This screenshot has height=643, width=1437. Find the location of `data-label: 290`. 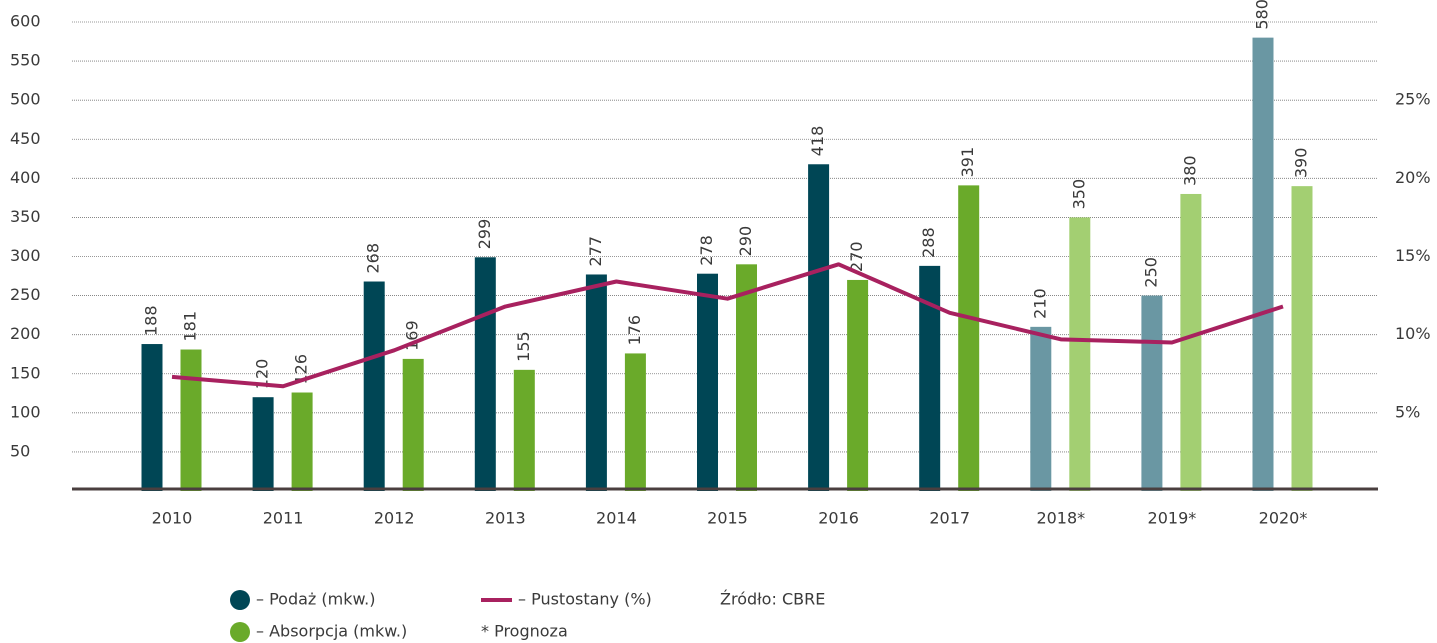

data-label: 290 is located at coordinates (745, 241).